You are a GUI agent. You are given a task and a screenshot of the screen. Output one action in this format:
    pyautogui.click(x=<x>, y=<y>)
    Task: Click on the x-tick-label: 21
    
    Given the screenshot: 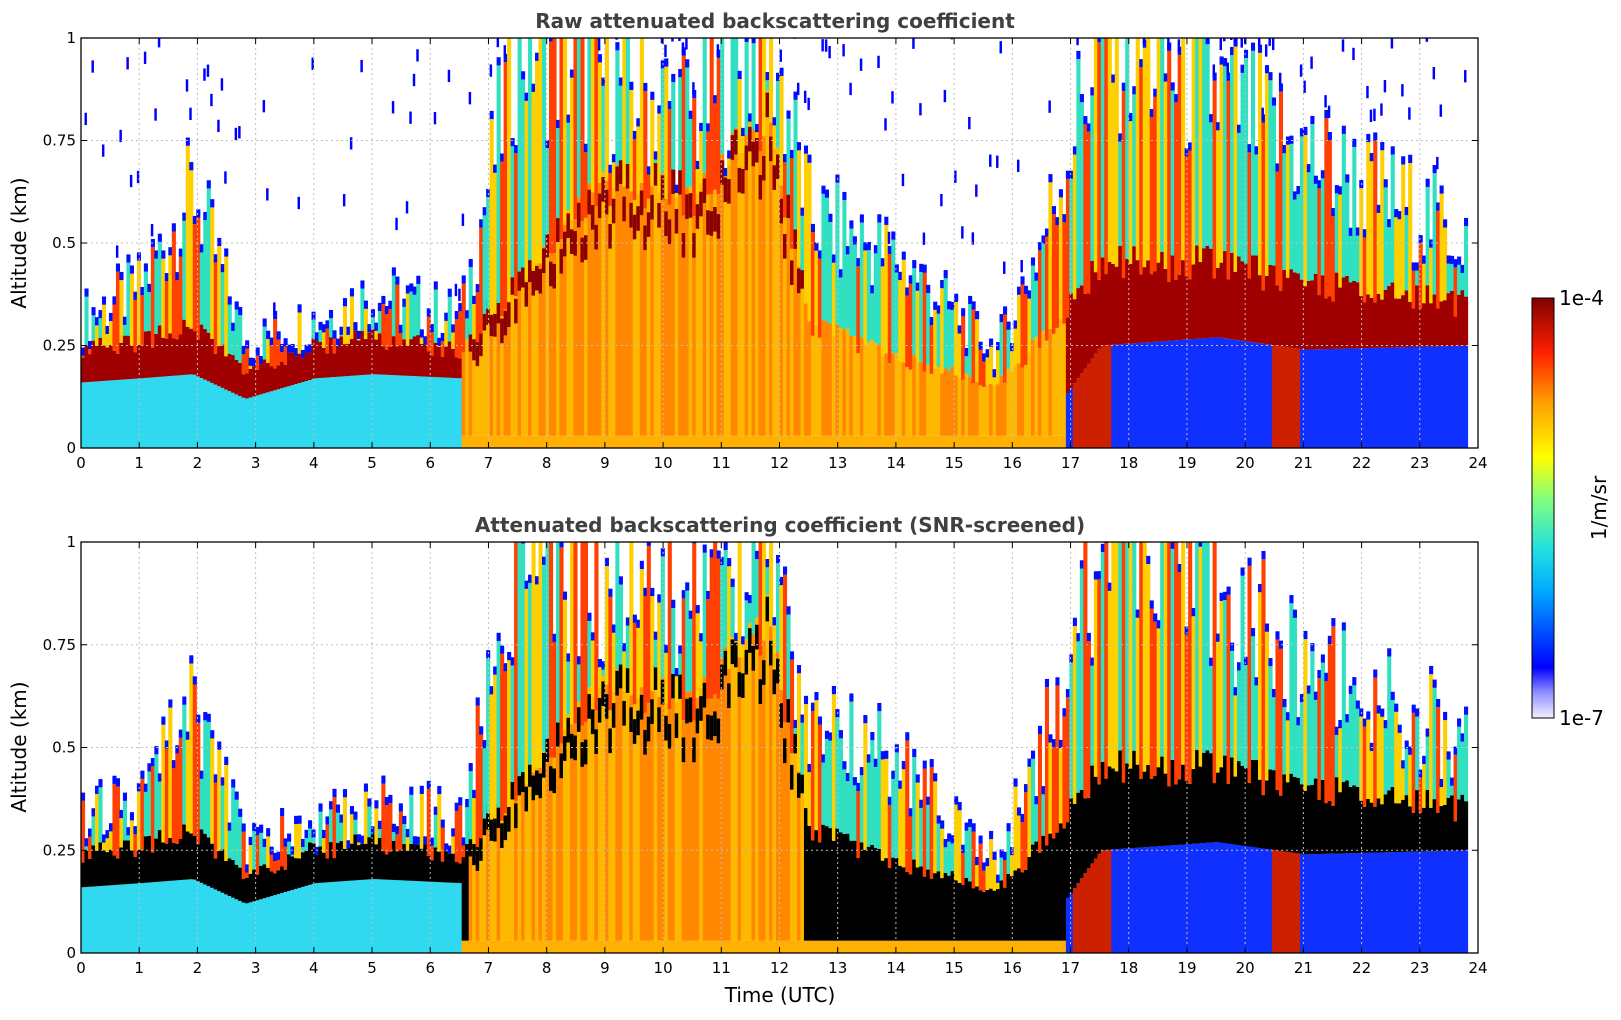 What is the action you would take?
    pyautogui.click(x=1303, y=968)
    